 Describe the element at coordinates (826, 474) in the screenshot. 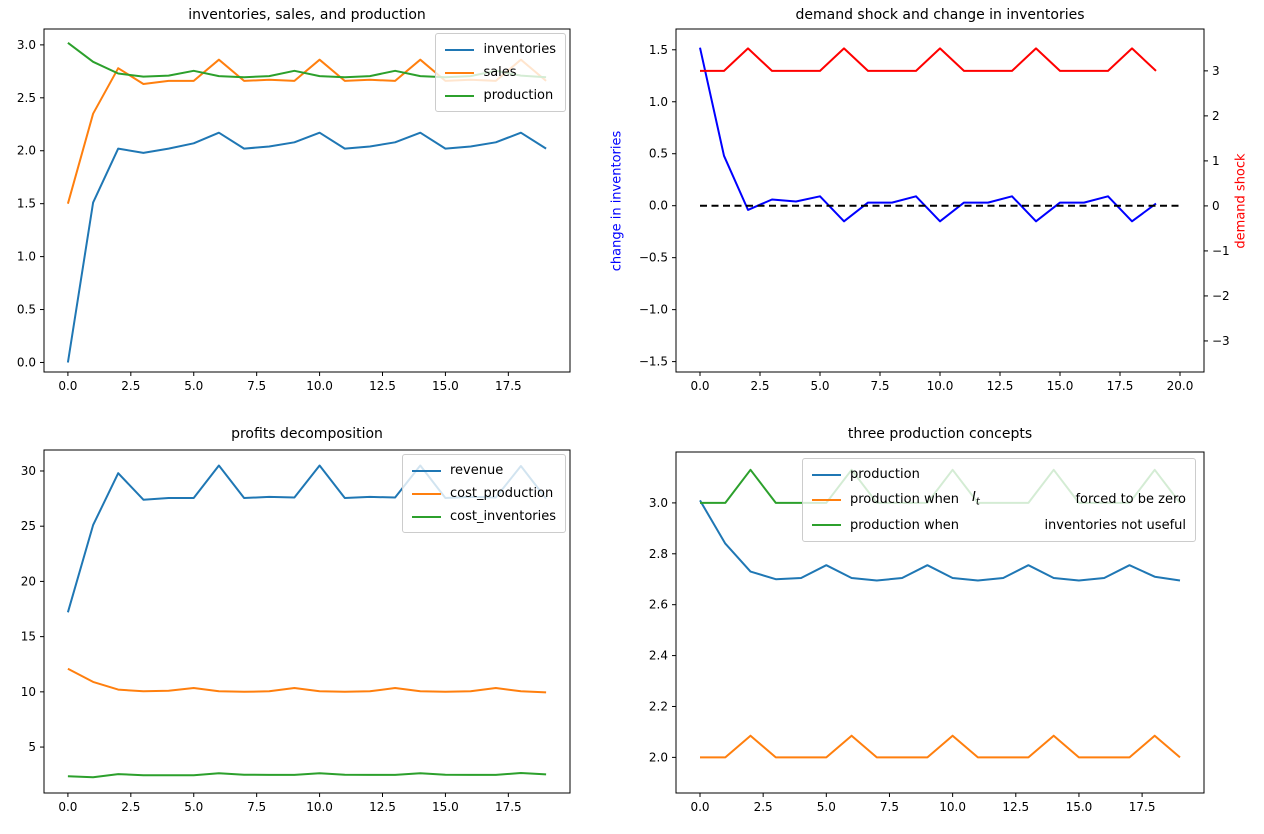

I see `production-line-swatch` at that location.